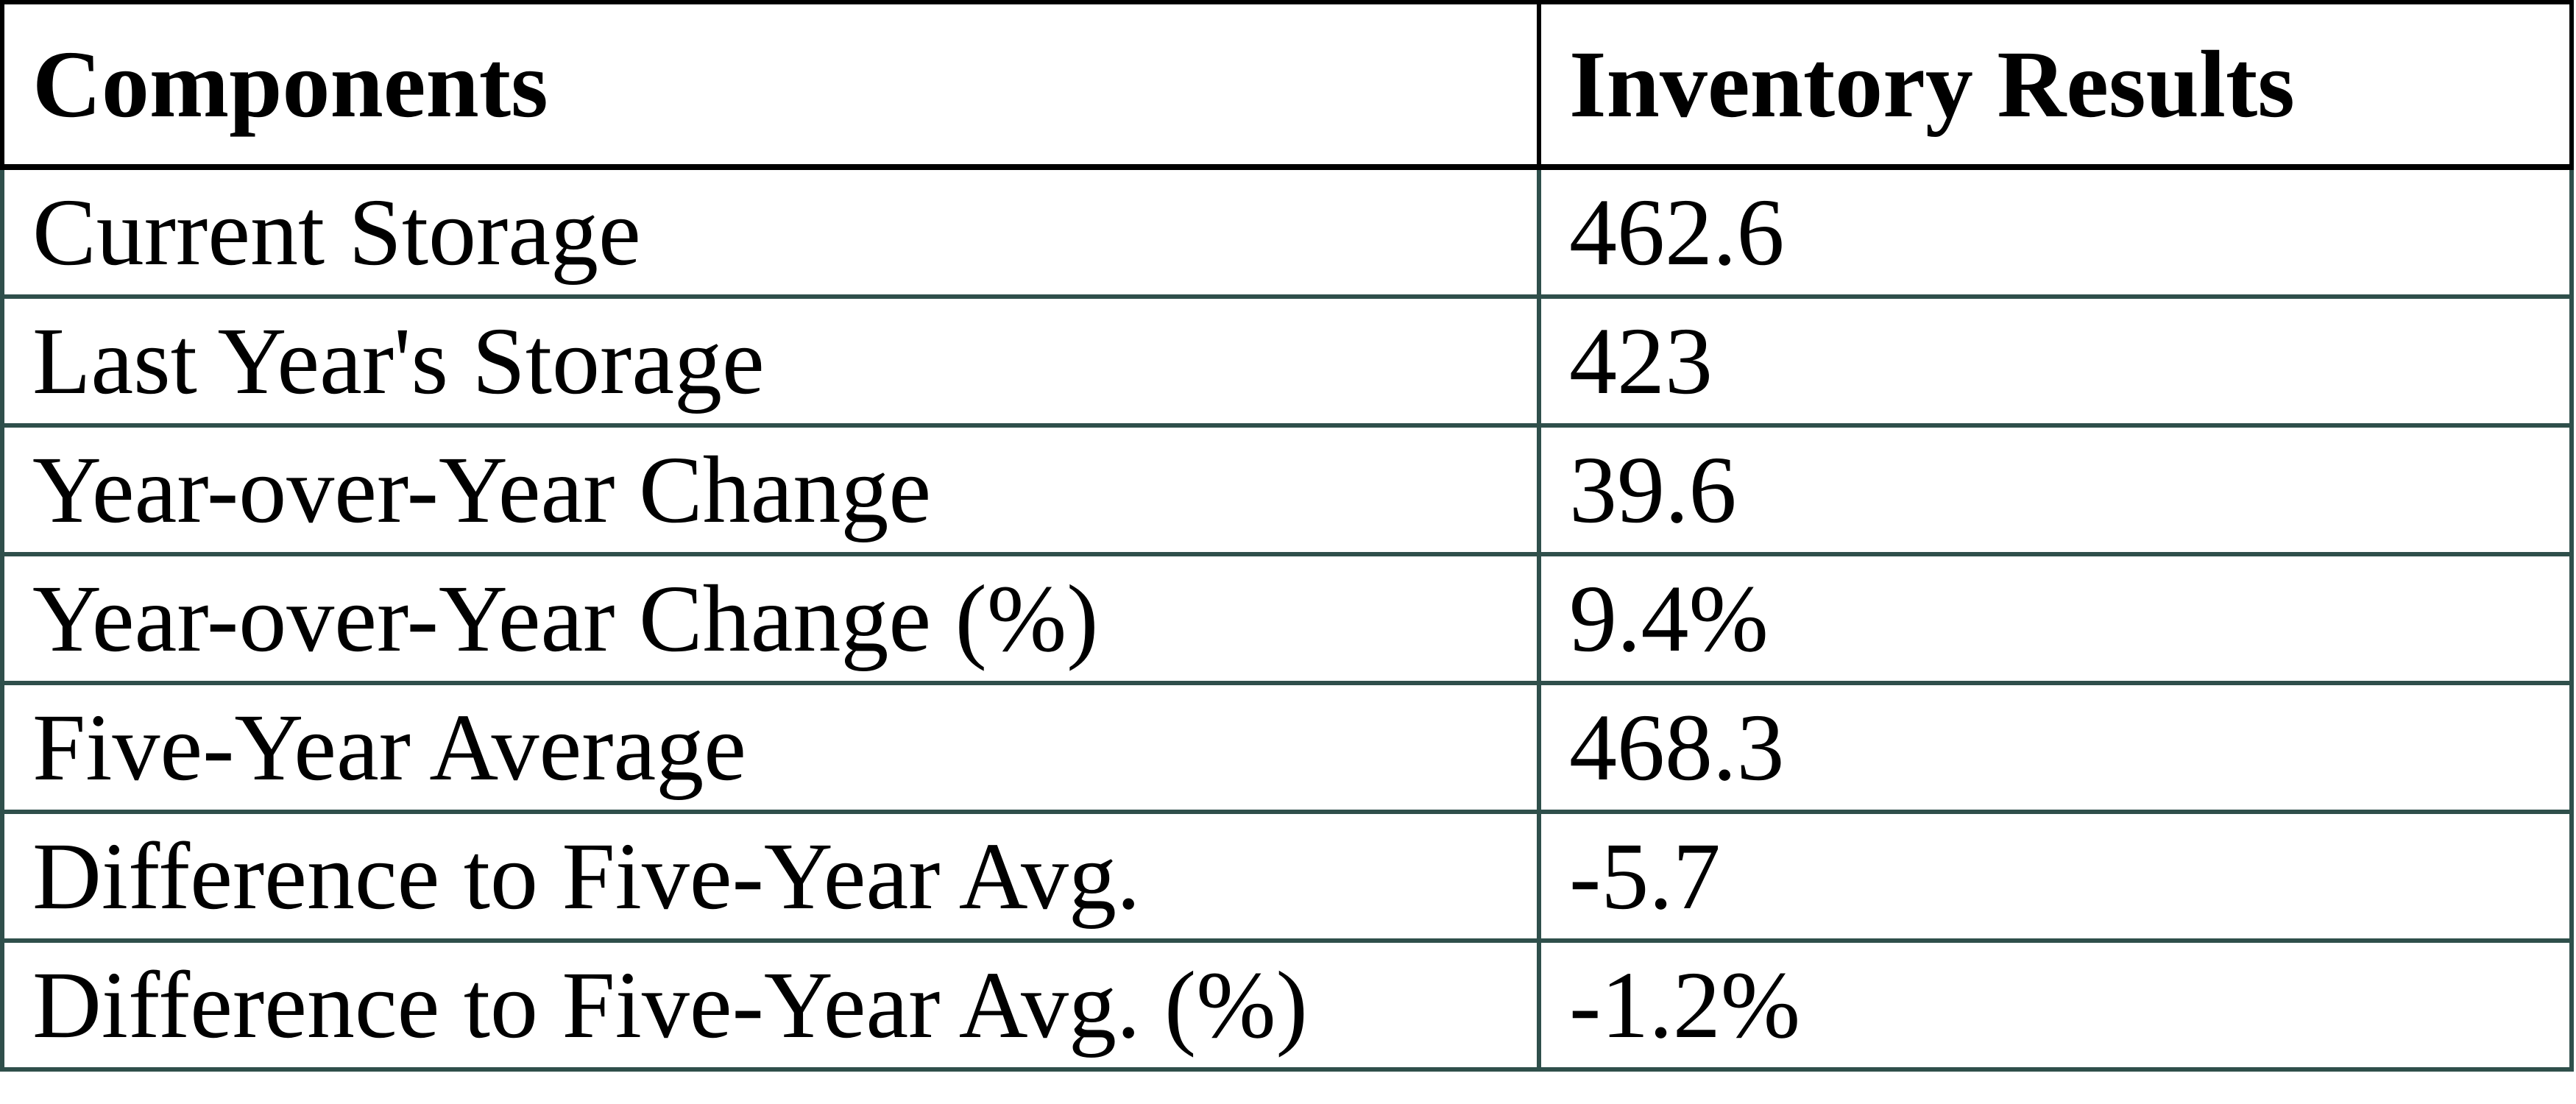 The image size is (2576, 1104). Describe the element at coordinates (770, 363) in the screenshot. I see `component-cell: Last Year's Storage` at that location.